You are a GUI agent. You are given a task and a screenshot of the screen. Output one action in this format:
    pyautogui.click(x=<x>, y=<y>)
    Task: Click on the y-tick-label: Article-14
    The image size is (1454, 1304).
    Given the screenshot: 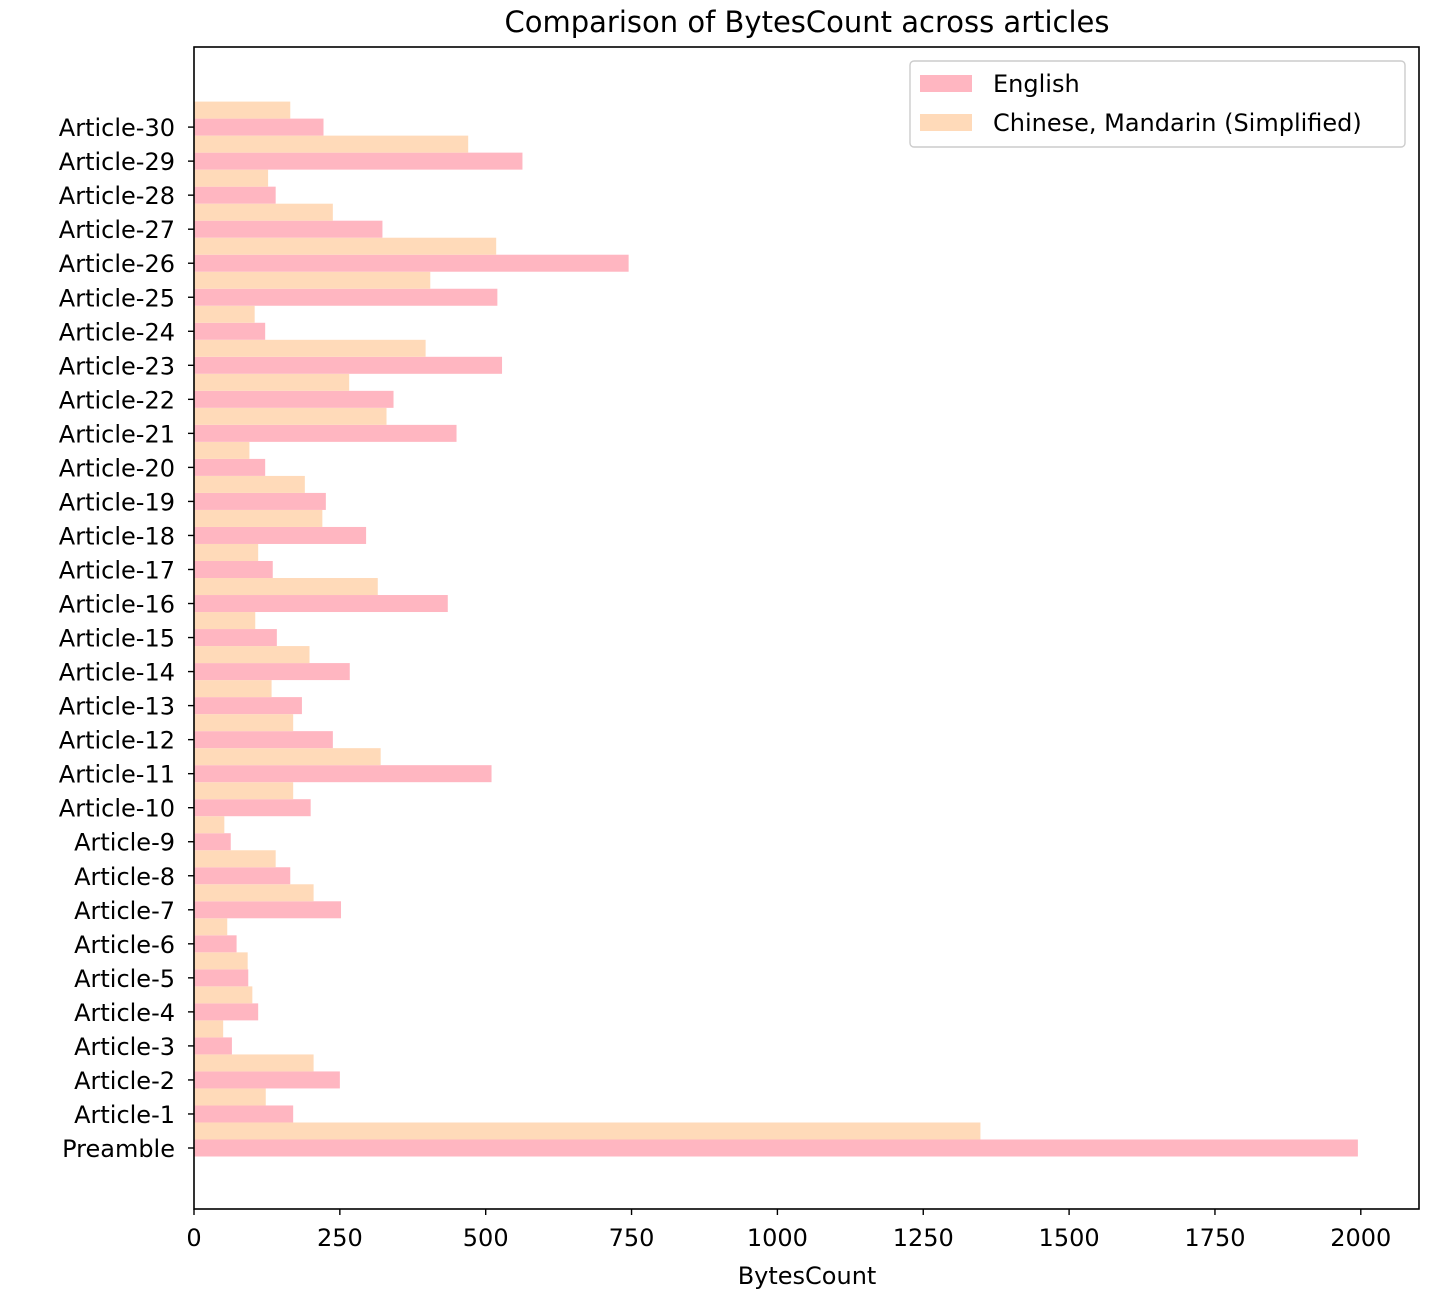 What is the action you would take?
    pyautogui.click(x=117, y=673)
    